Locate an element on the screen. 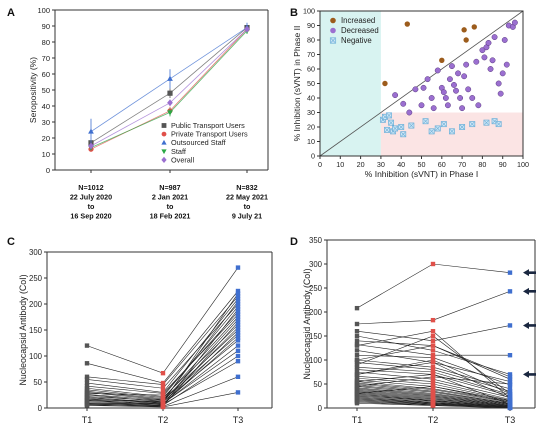  x-category-label-a: 16 Sep 2020 is located at coordinates (90, 216).